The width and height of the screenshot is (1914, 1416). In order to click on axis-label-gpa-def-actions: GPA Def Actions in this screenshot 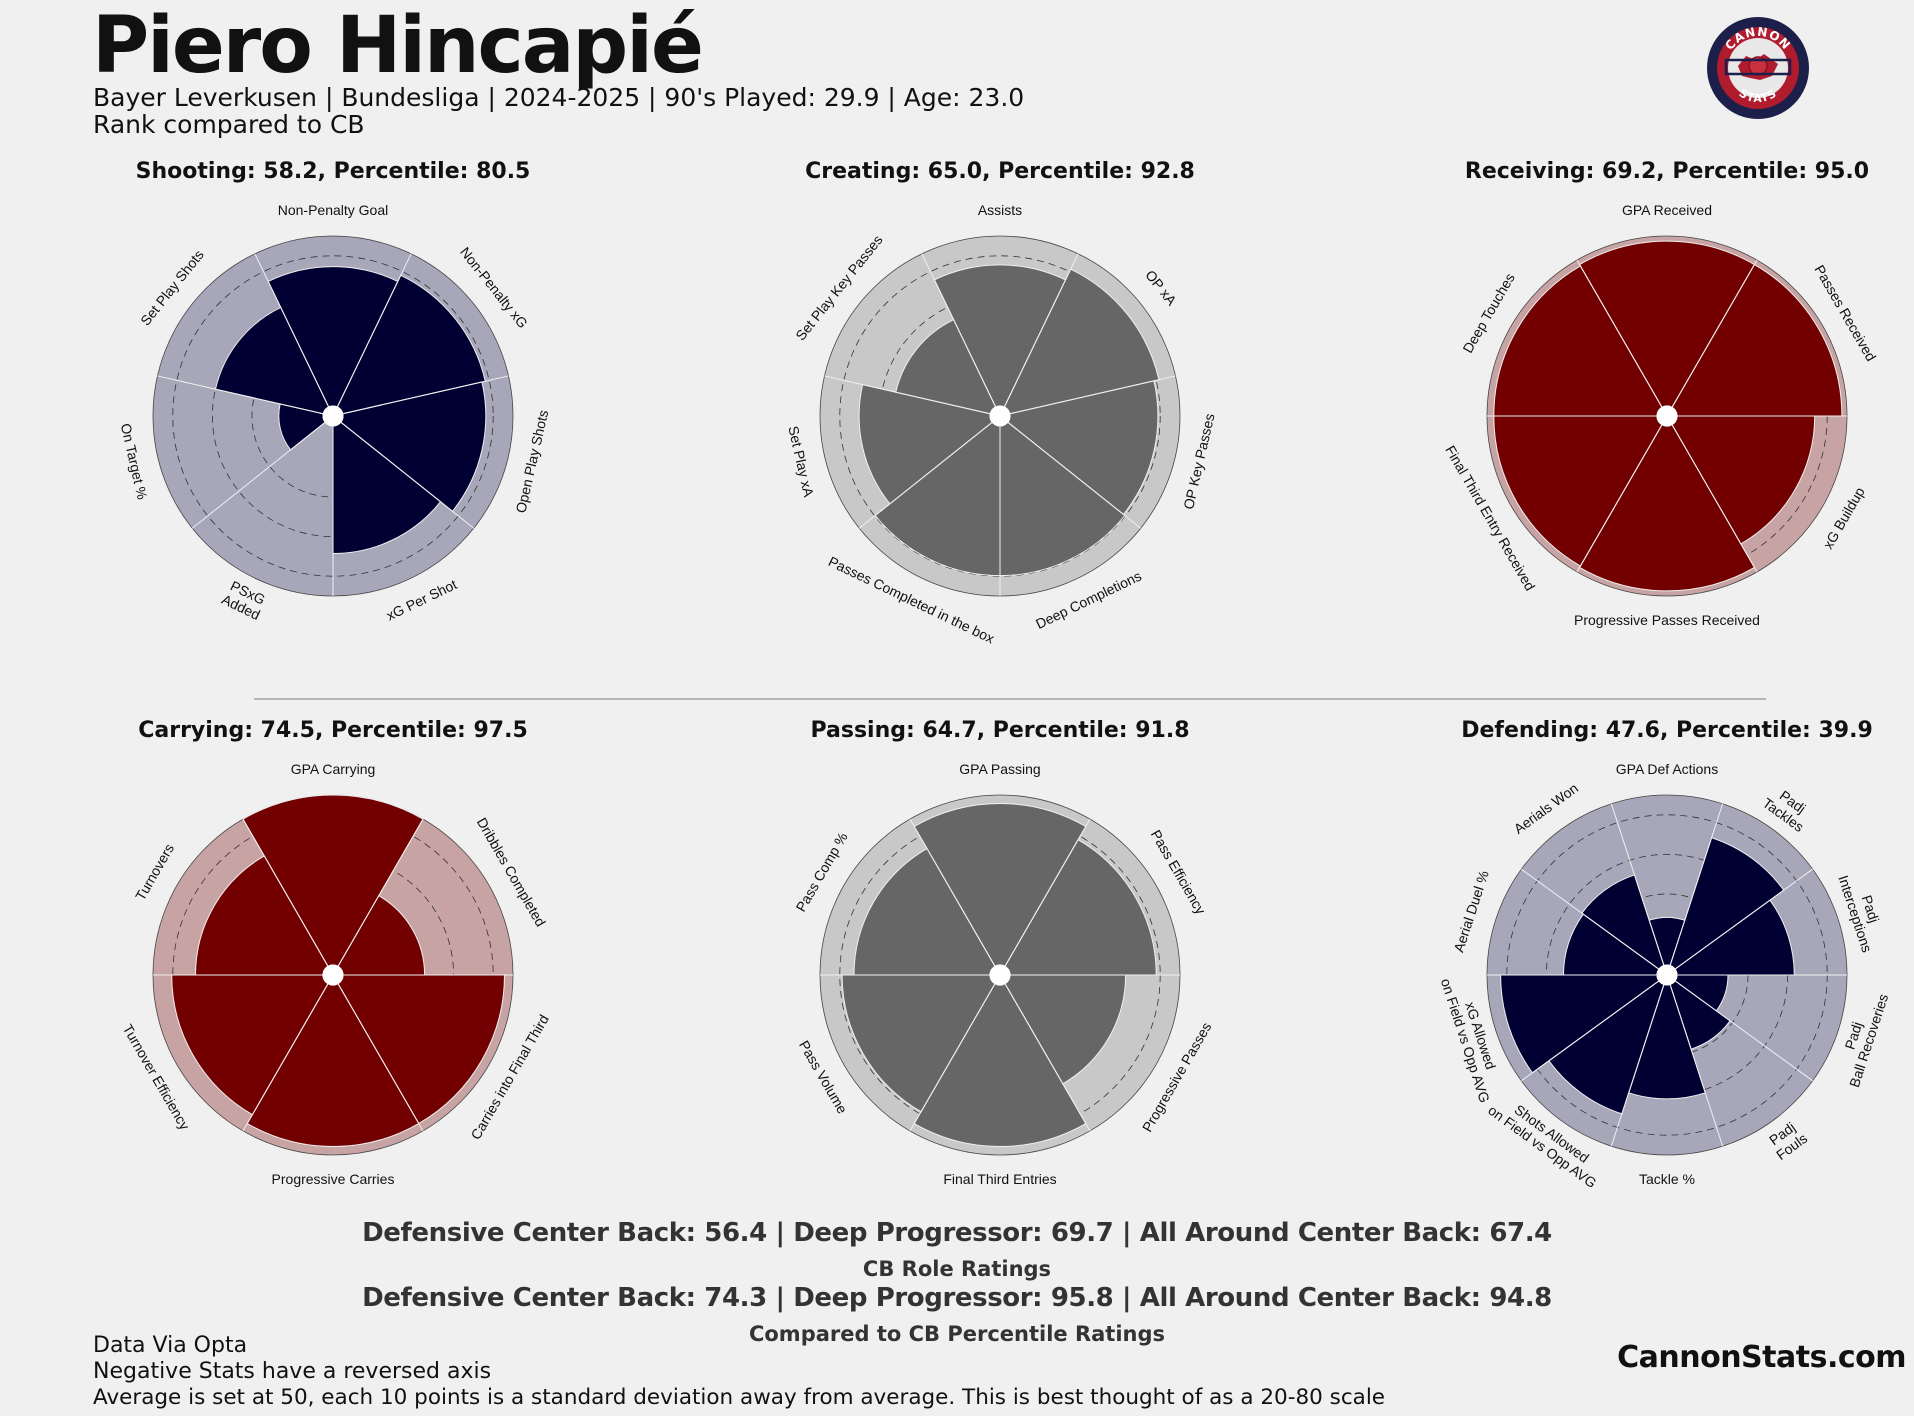, I will do `click(1667, 769)`.